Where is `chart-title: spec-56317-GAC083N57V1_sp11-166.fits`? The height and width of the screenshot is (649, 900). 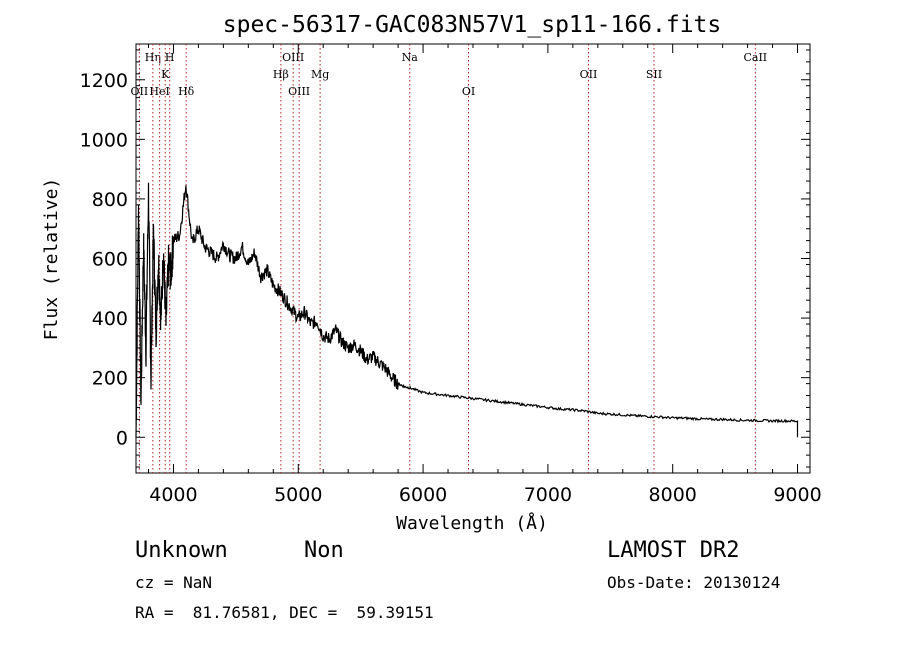 chart-title: spec-56317-GAC083N57V1_sp11-166.fits is located at coordinates (472, 25).